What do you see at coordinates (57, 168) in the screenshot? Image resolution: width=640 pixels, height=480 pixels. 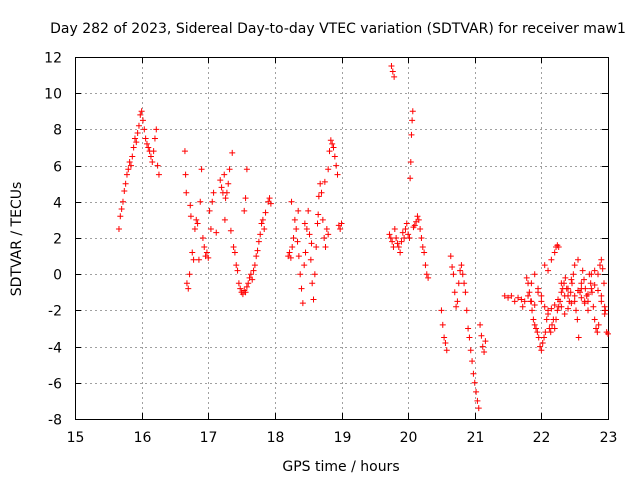 I see `y-tick-label: 6` at bounding box center [57, 168].